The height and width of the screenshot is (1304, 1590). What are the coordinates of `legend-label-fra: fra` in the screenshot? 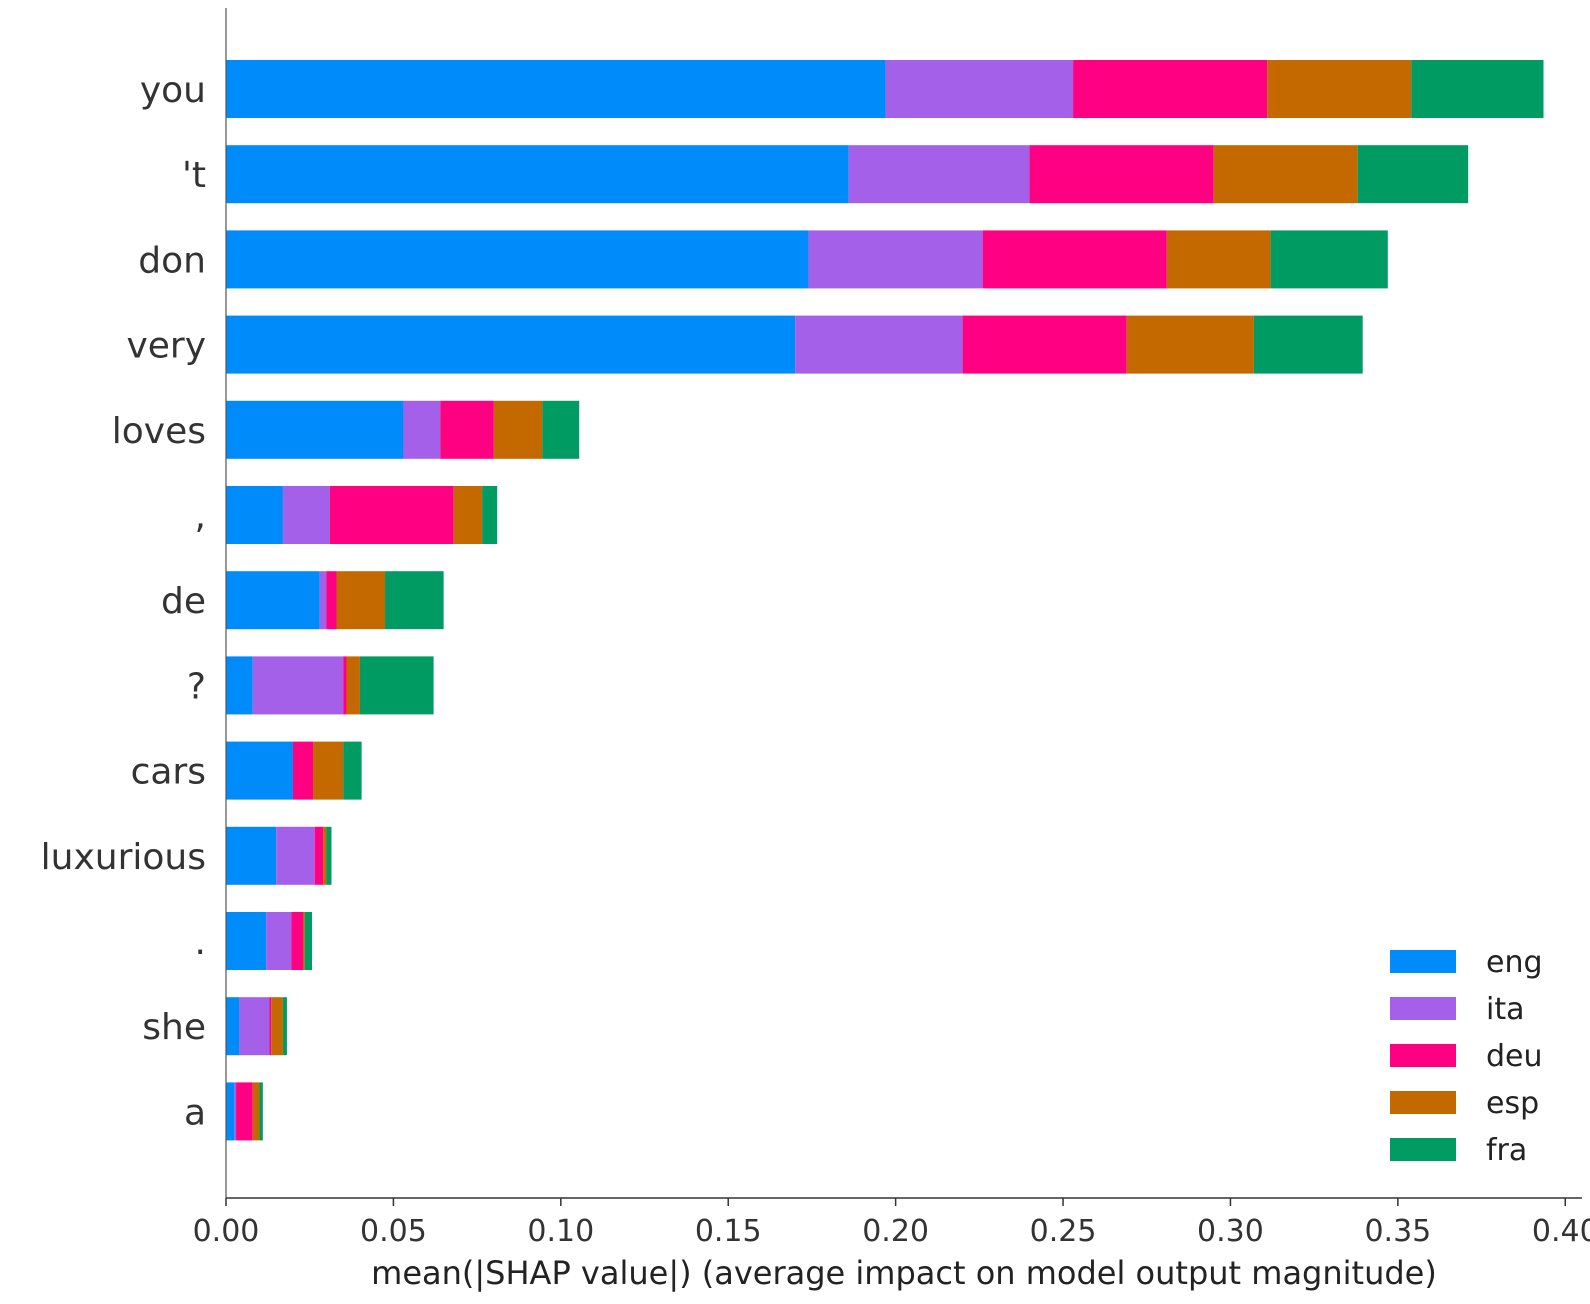 It's located at (1506, 1150).